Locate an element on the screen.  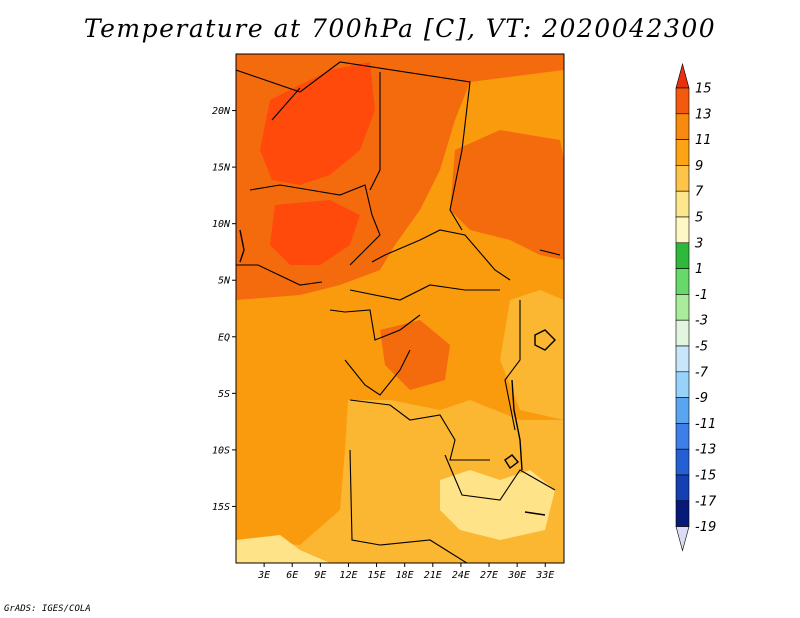
colorbar-label: 15 is located at coordinates (703, 89).